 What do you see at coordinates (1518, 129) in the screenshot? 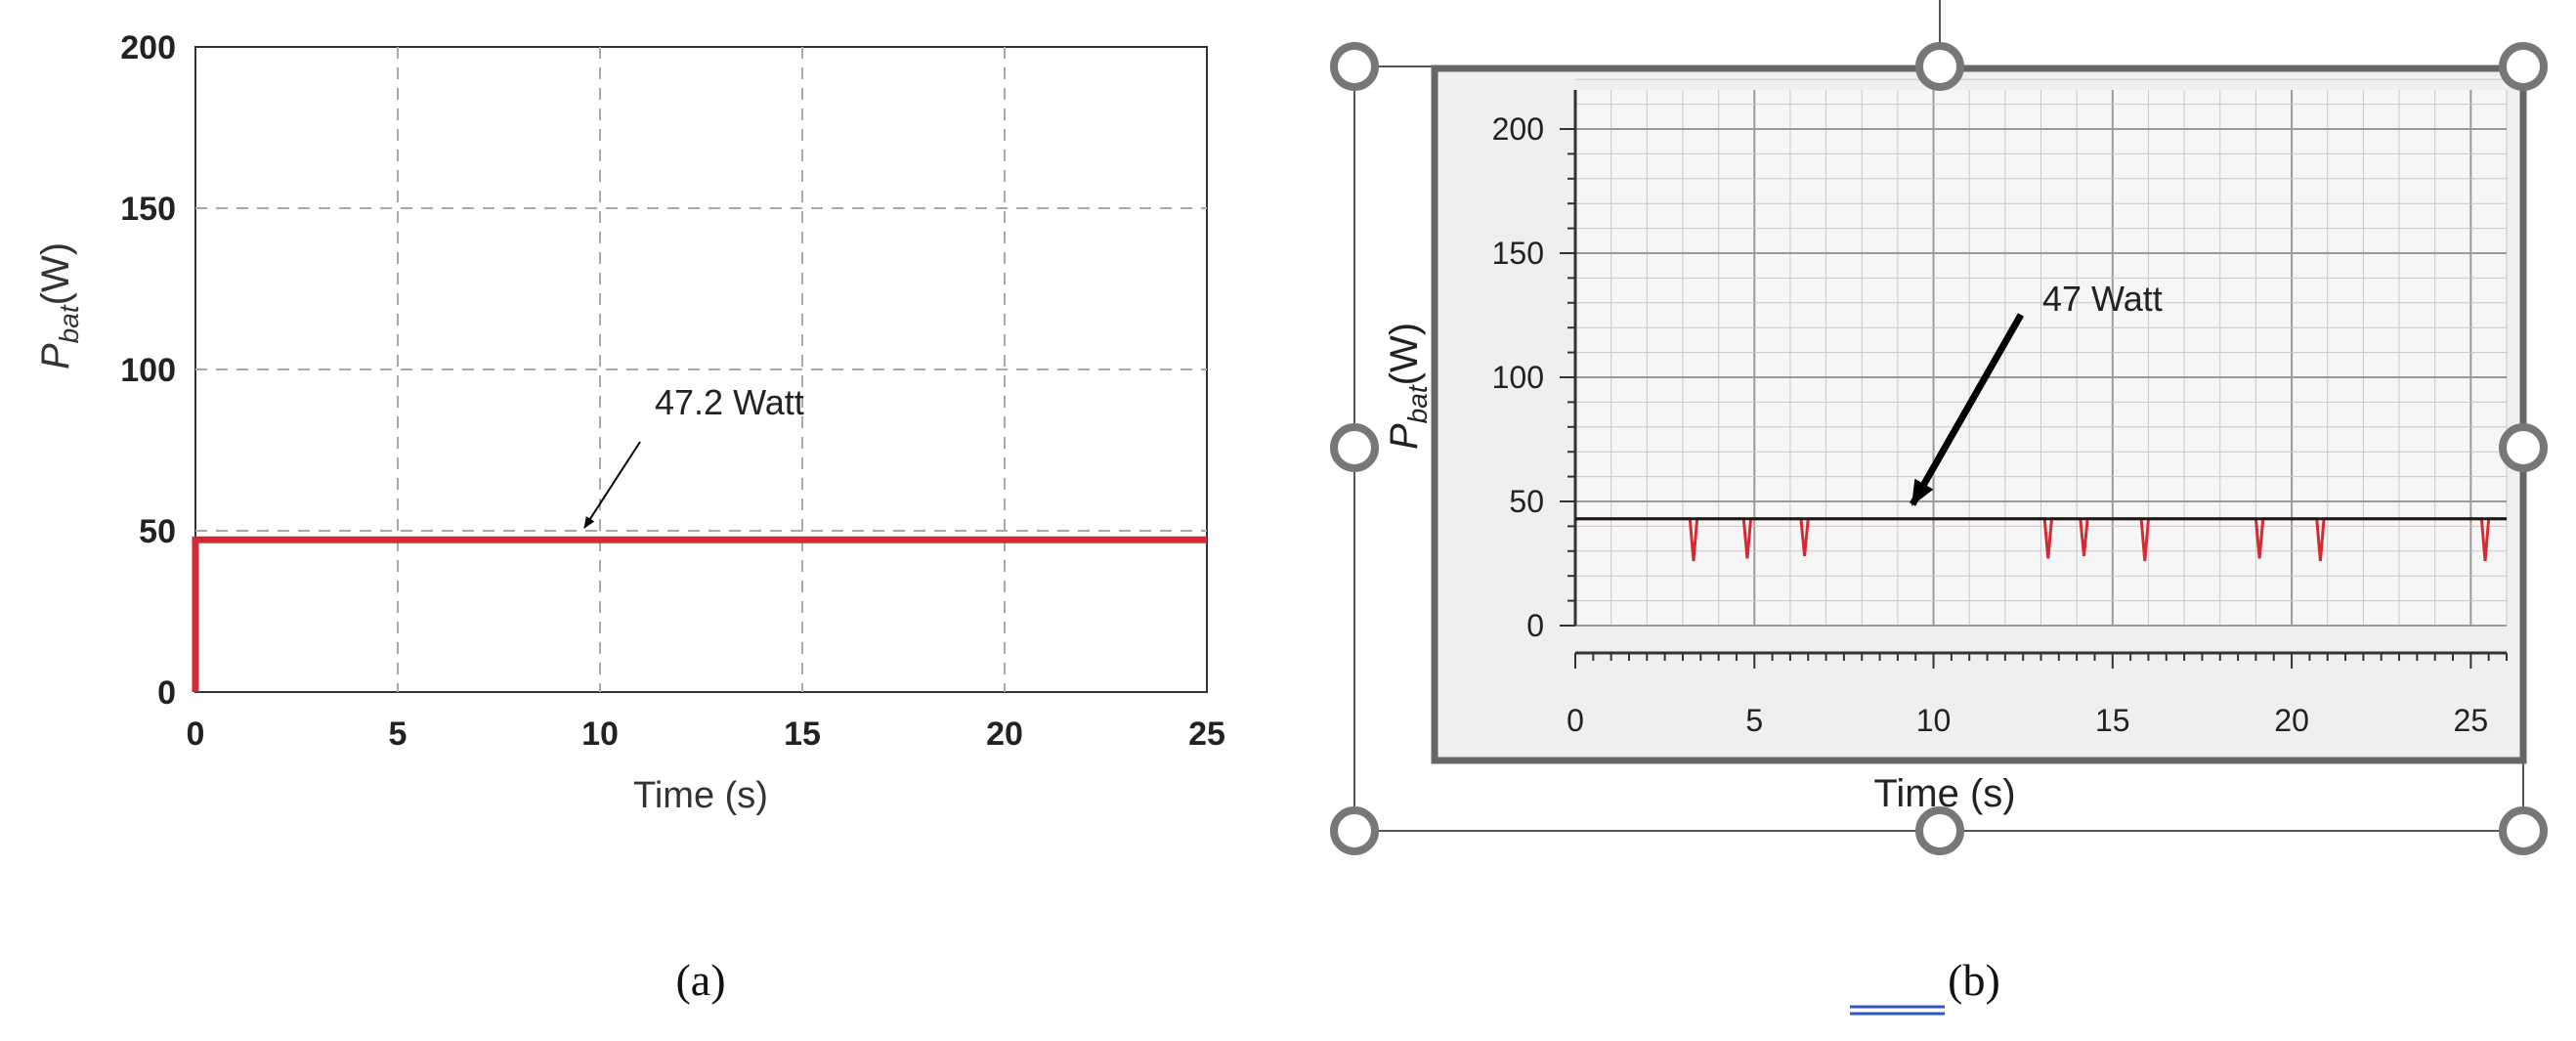
I see `panel-b-y-tick-label-4: 200` at bounding box center [1518, 129].